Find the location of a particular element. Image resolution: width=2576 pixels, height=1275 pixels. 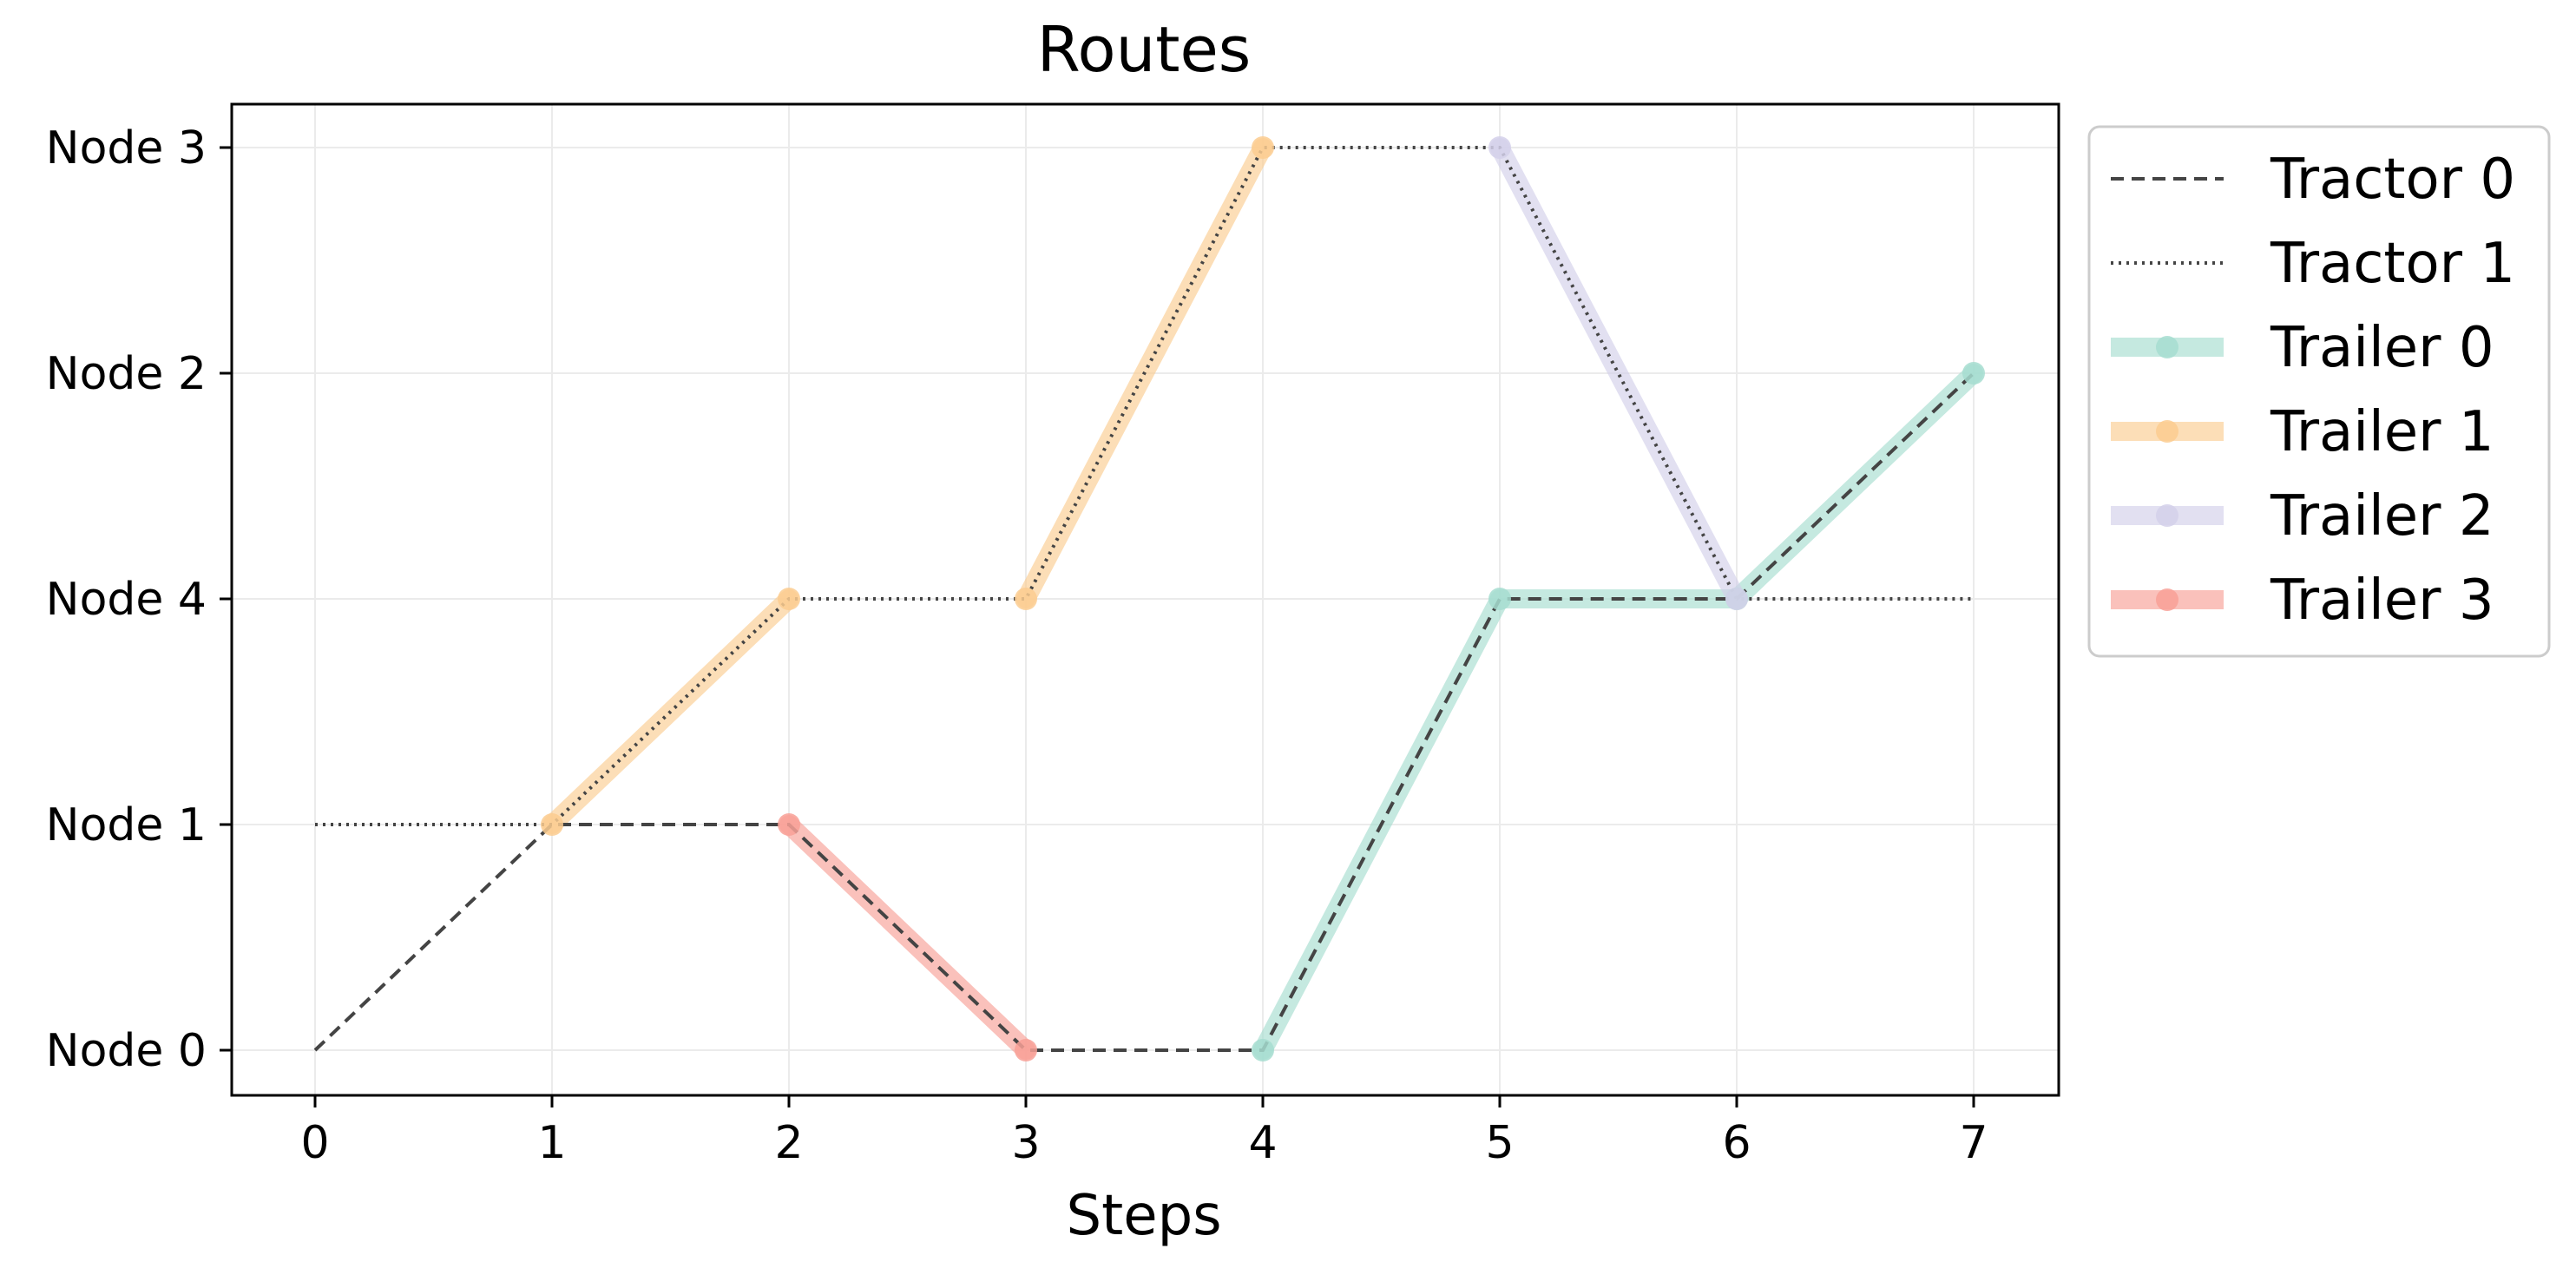

x-tick-label-0: 0 is located at coordinates (315, 1143).